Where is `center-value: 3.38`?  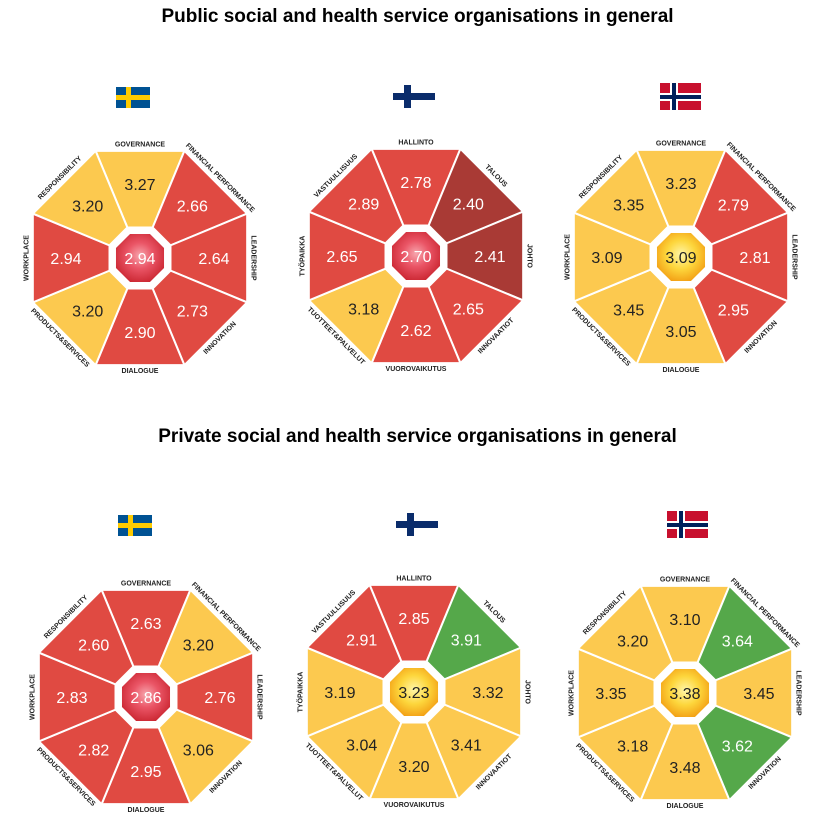 center-value: 3.38 is located at coordinates (684, 694).